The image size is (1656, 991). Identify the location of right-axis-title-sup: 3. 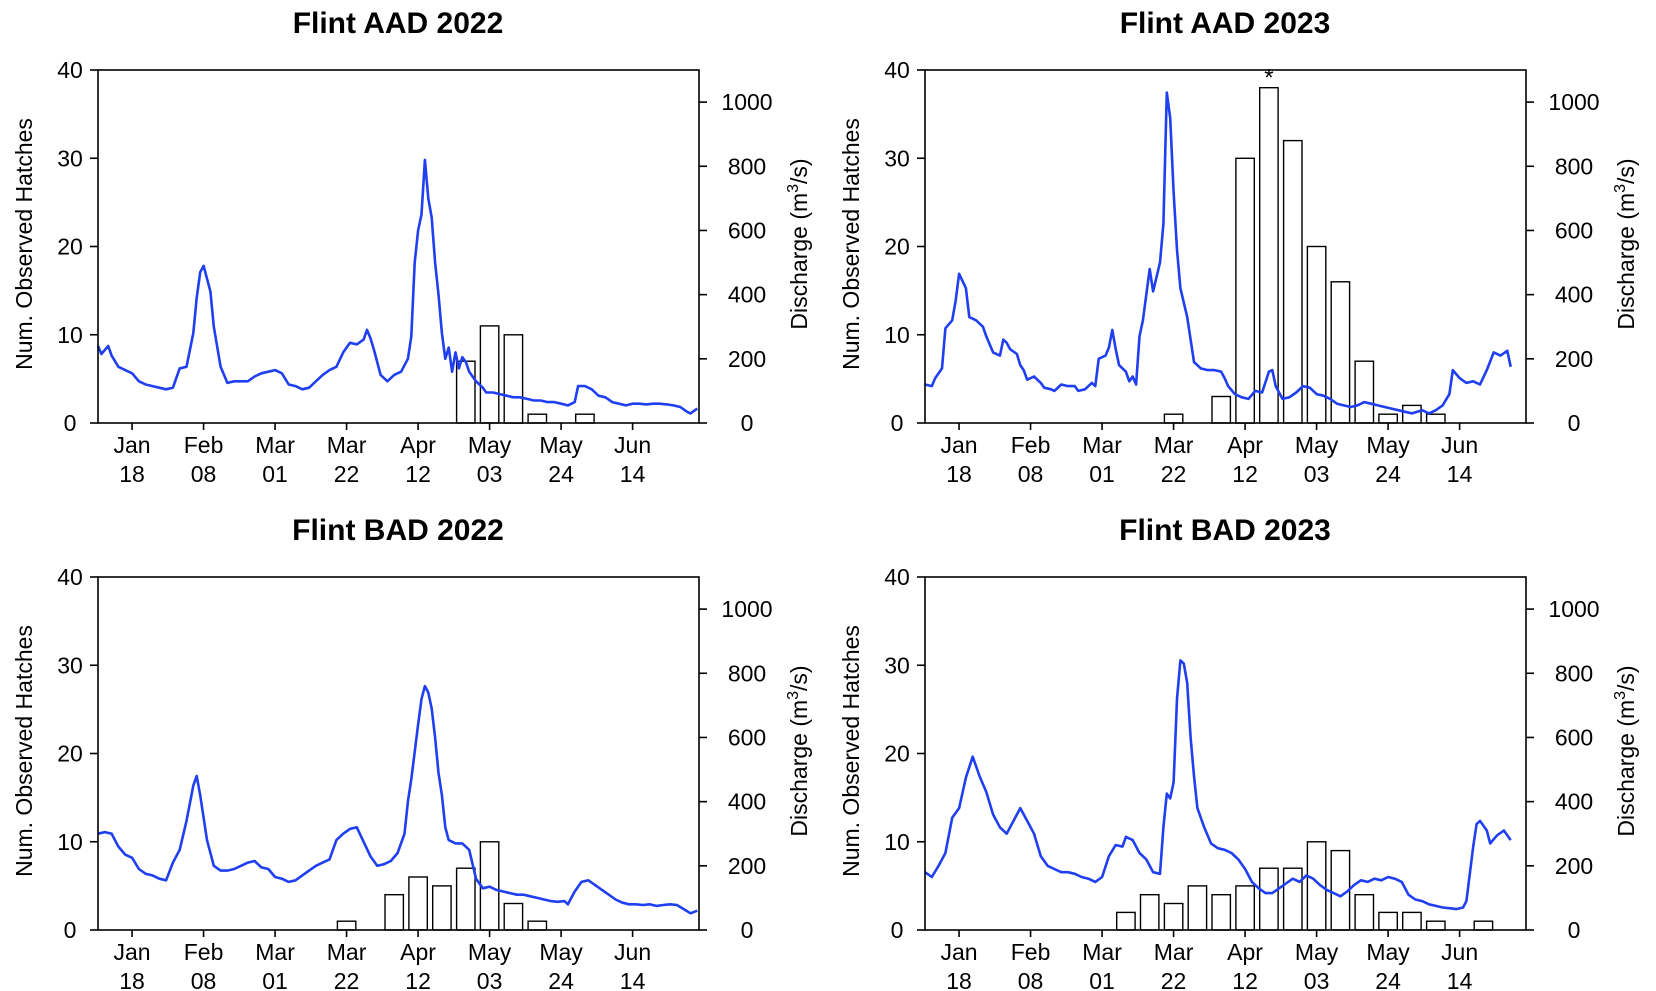
(793, 188).